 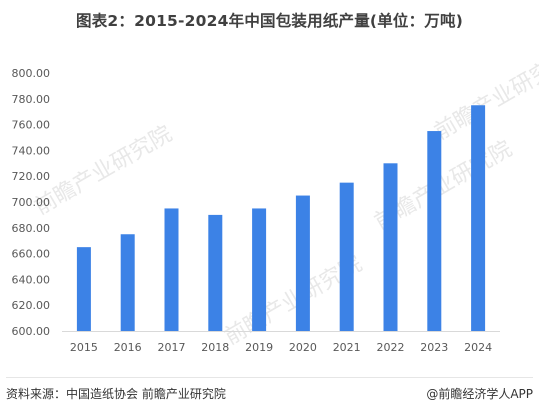 What do you see at coordinates (31, 125) in the screenshot?
I see `y-tick-label: 760.00` at bounding box center [31, 125].